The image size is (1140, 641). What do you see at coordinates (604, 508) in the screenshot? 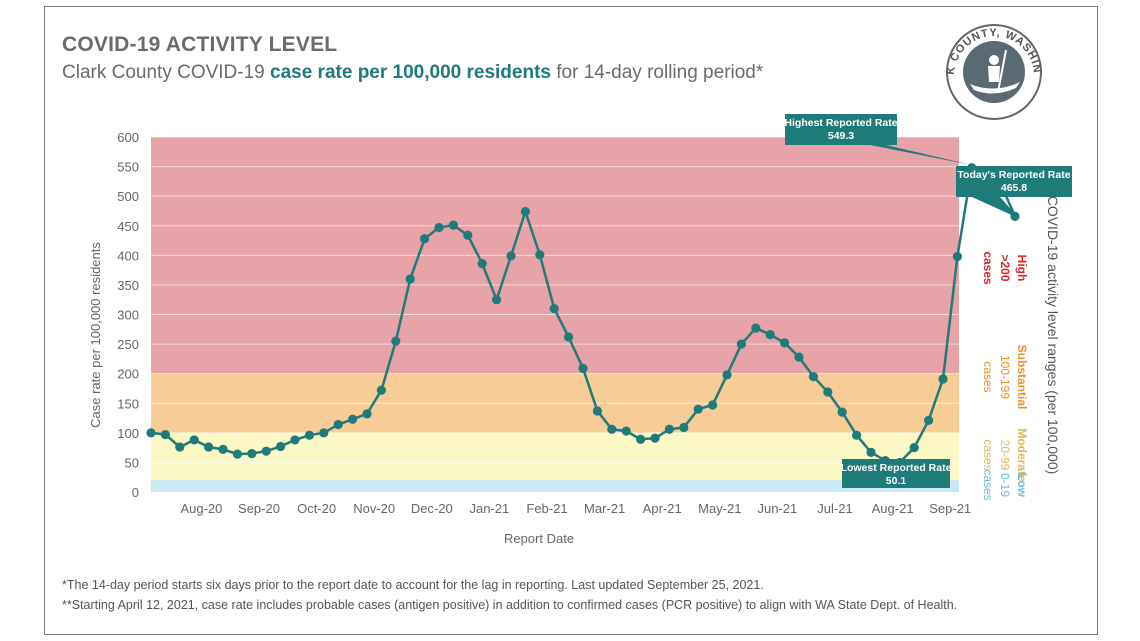
I see `x-tick-label: Mar-21` at bounding box center [604, 508].